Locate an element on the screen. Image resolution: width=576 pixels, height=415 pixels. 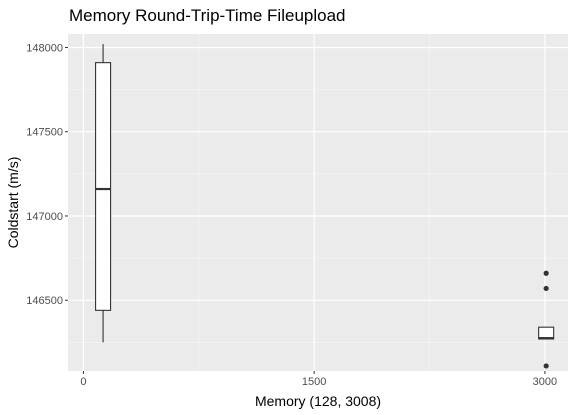
y-tick-label: 147000 is located at coordinates (44, 217).